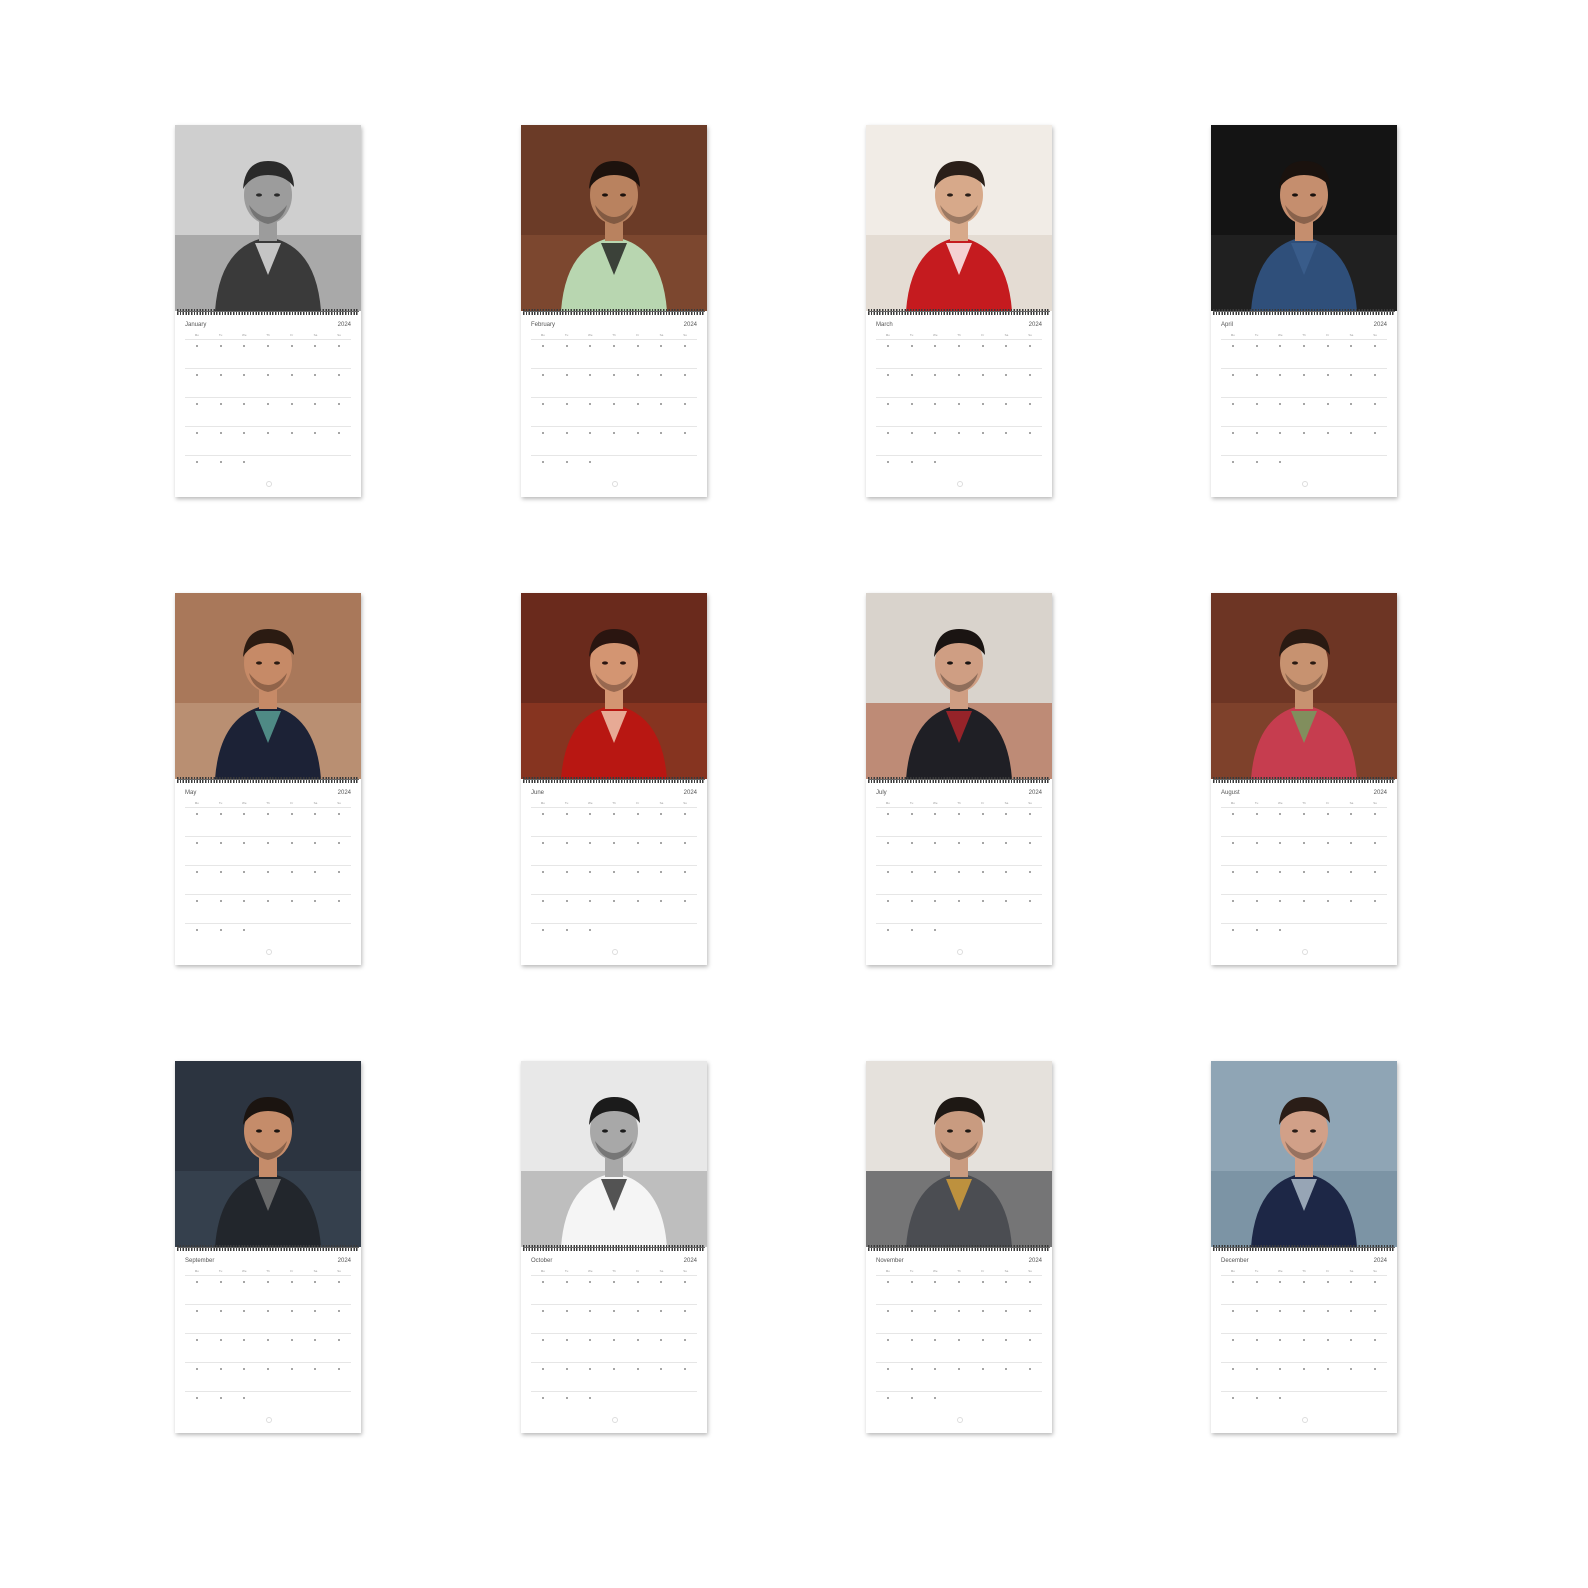 This screenshot has width=1588, height=1588. Describe the element at coordinates (268, 311) in the screenshot. I see `calendar-january: January 2024 Mo Tu We Th Fr Sa Su` at that location.